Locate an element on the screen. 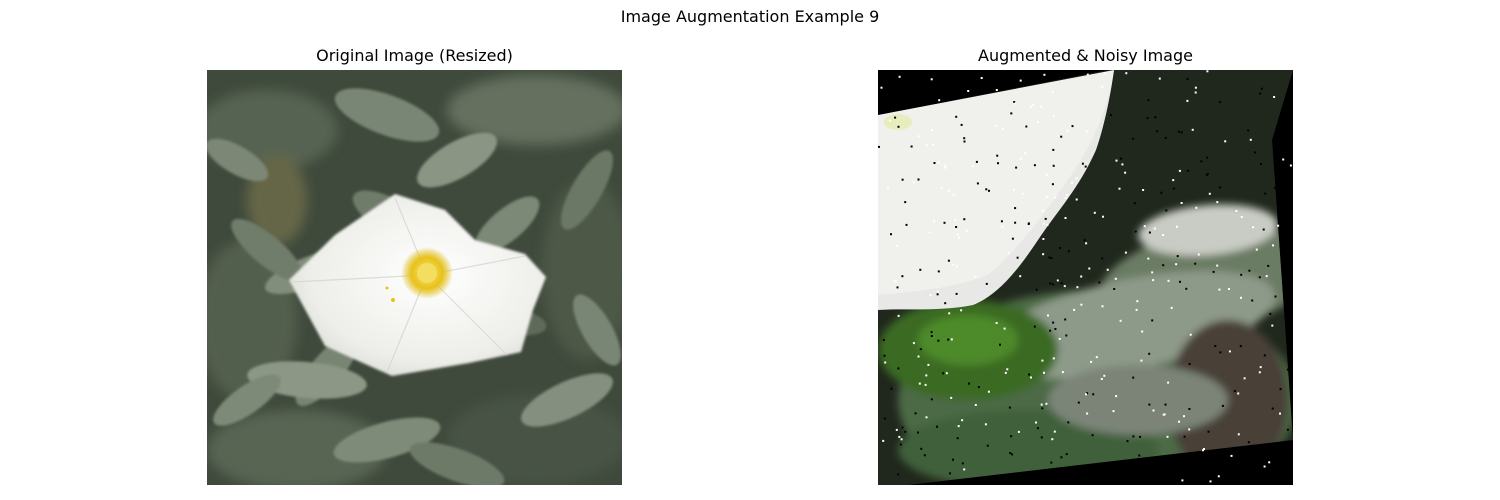  figure-title: Image Augmentation Example 9 is located at coordinates (750, 16).